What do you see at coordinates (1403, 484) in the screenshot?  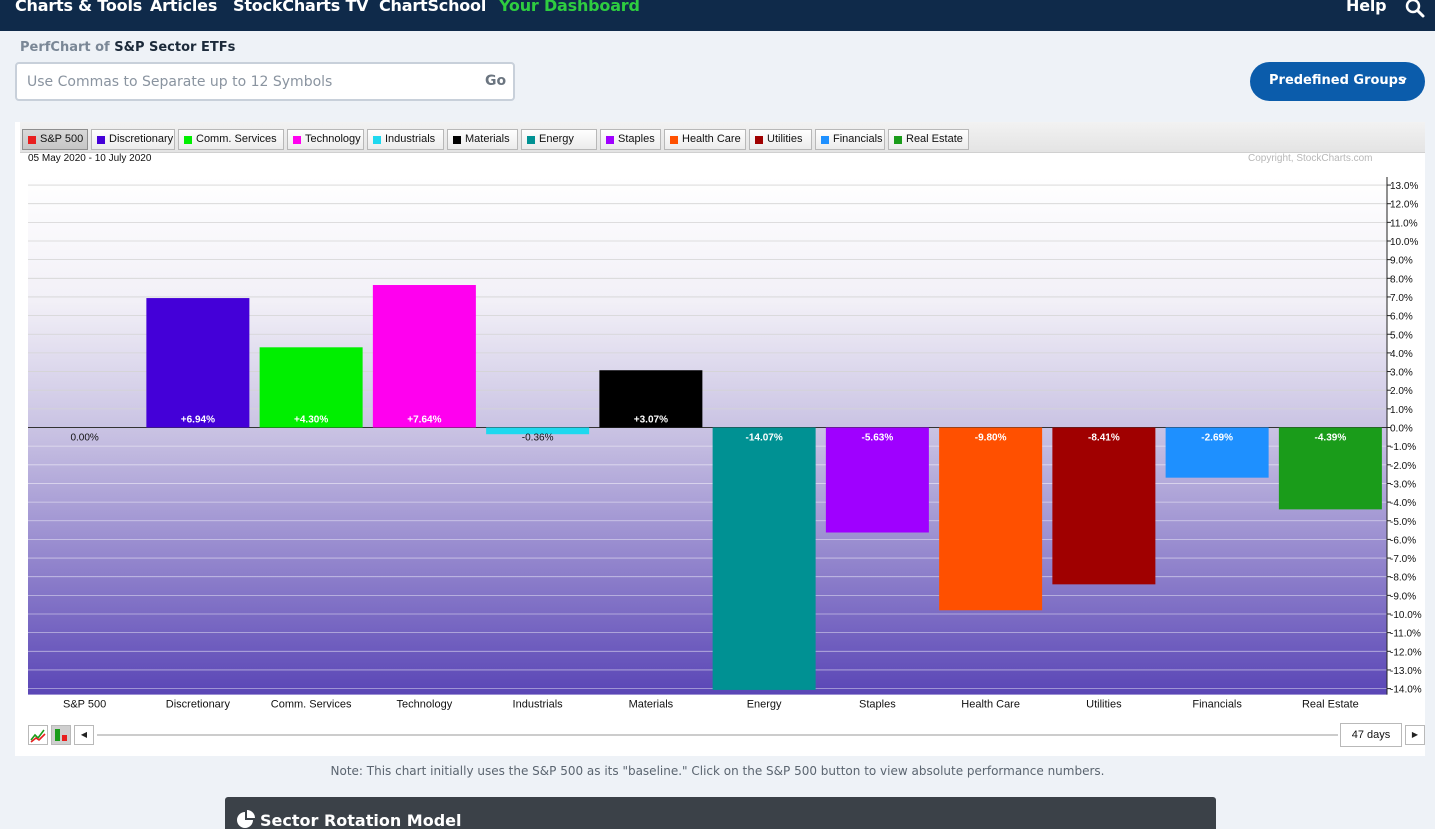 I see `y-tick-label: -3.0%` at bounding box center [1403, 484].